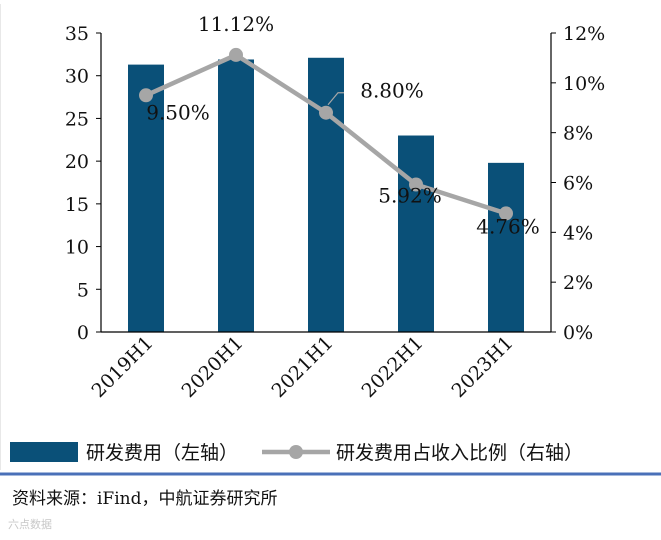 The image size is (661, 540). I want to click on legend: 研发费用（左轴） 研发费用占收入比例（右轴）, so click(296, 453).